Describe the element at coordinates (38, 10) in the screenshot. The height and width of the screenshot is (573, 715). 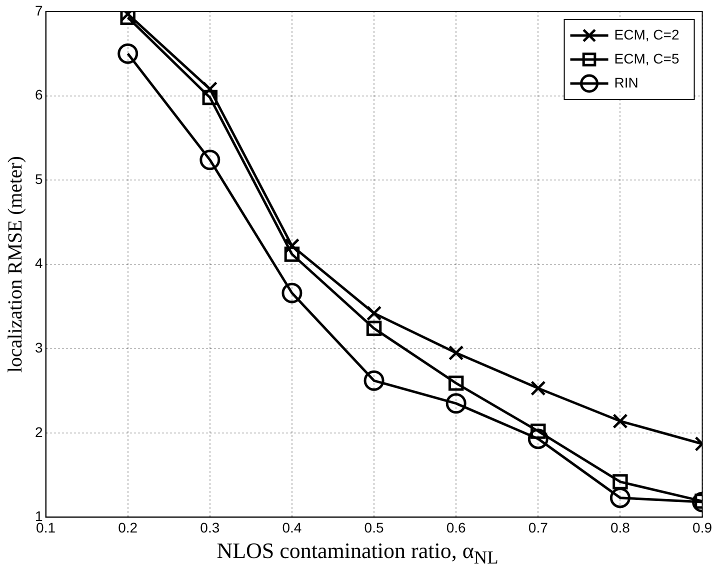
I see `y-tick-label: 7` at that location.